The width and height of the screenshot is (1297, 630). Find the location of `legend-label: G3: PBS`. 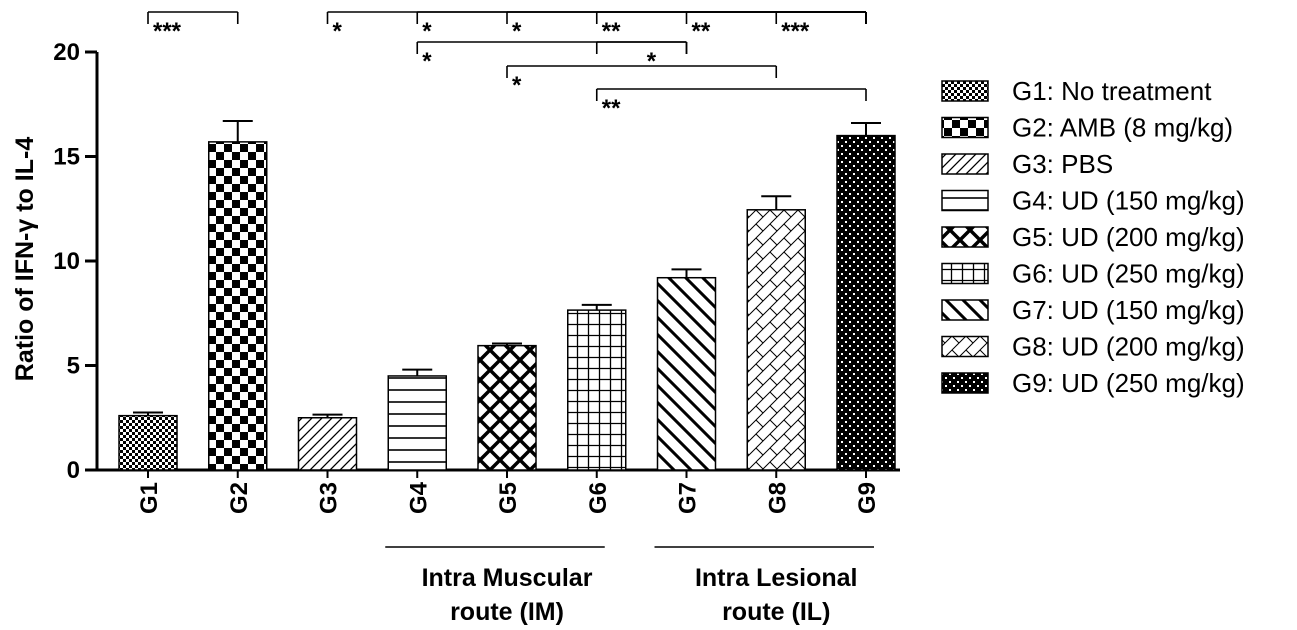

legend-label: G3: PBS is located at coordinates (1062, 164).